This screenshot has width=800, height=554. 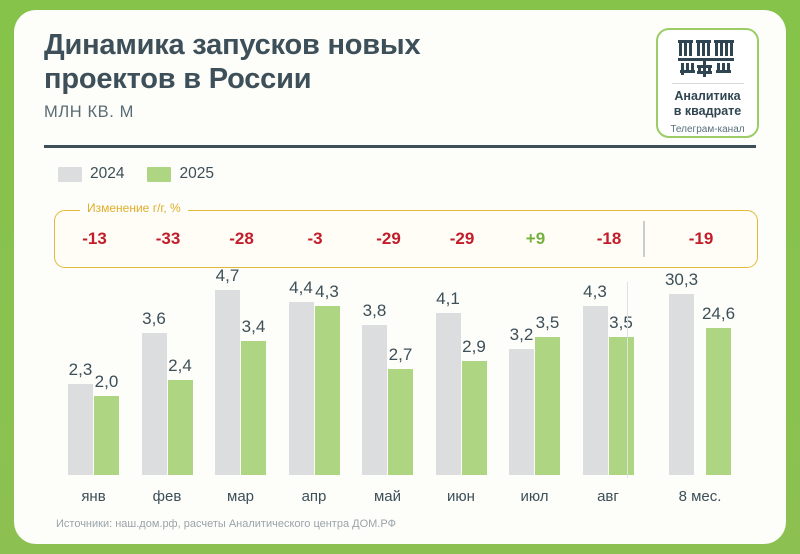 I want to click on bar-2024-май, so click(x=374, y=400).